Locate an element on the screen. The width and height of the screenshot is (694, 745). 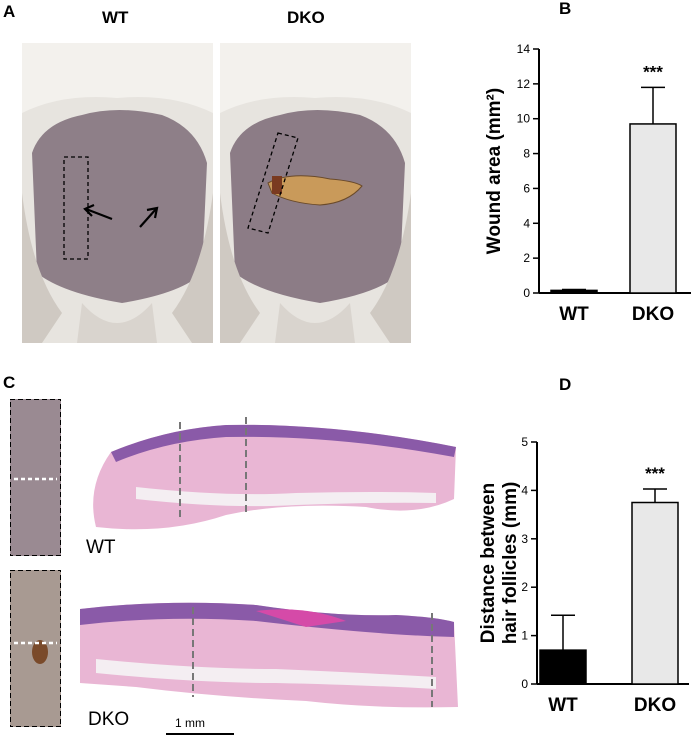
chart-d-ylabel-line: Distance between is located at coordinates (488, 563).